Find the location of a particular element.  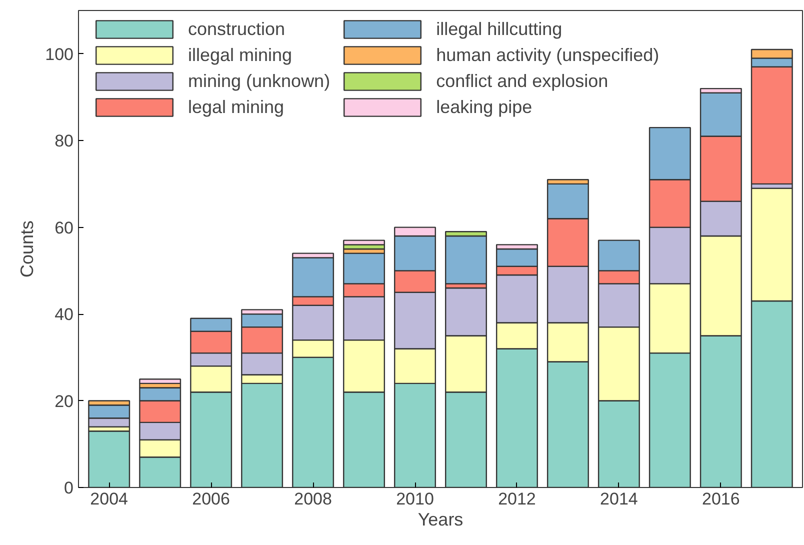

x-tick-label: 2008 is located at coordinates (313, 499).